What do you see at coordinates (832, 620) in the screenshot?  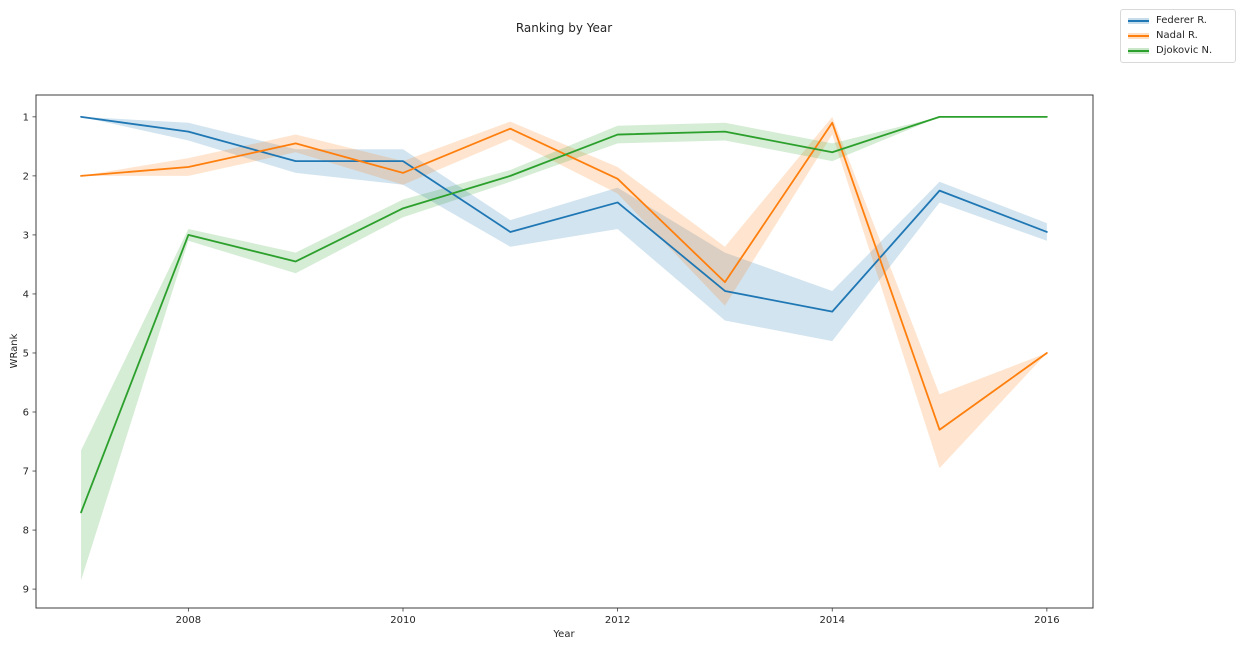 I see `x-tick-label: 2014` at bounding box center [832, 620].